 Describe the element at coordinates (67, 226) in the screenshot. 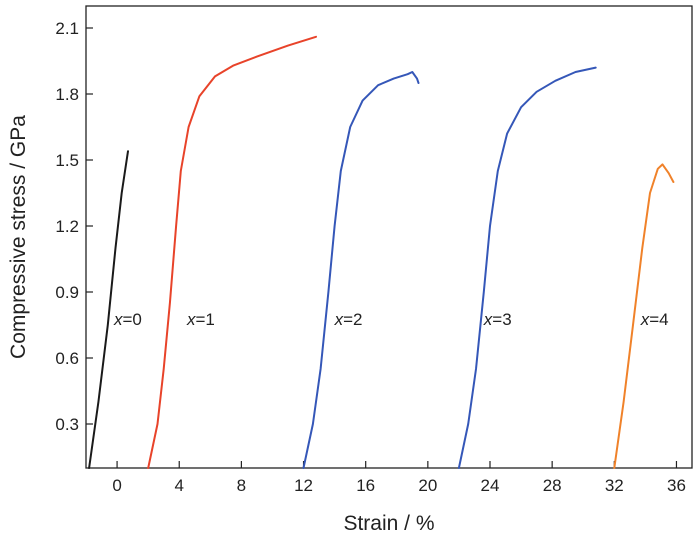

I see `y-tick-label: 1.2` at that location.